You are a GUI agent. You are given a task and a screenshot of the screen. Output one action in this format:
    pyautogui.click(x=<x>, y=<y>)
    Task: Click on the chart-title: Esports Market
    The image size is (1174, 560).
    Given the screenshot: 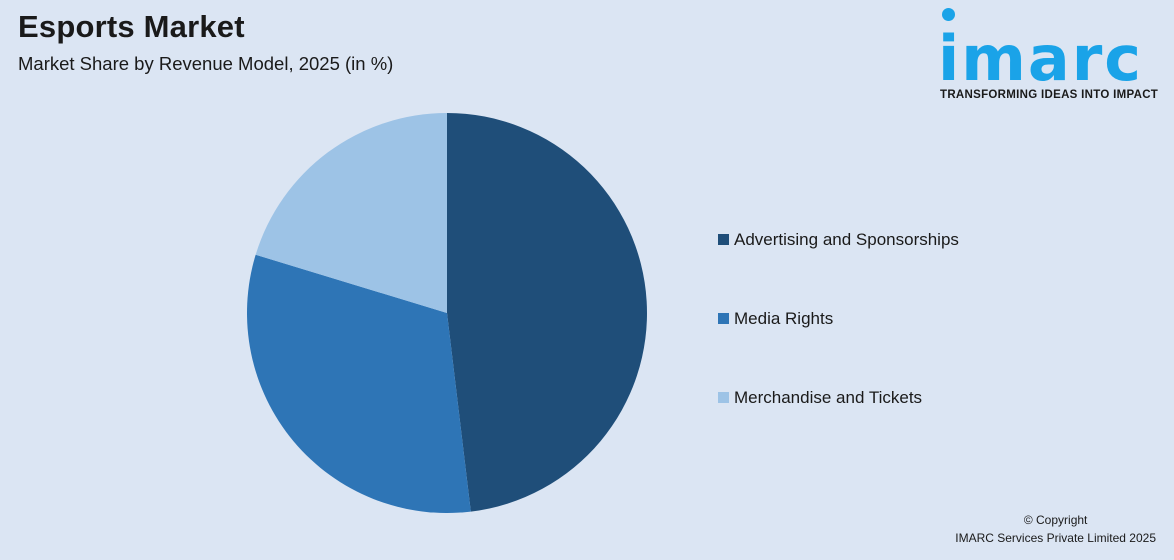 What is the action you would take?
    pyautogui.click(x=131, y=26)
    